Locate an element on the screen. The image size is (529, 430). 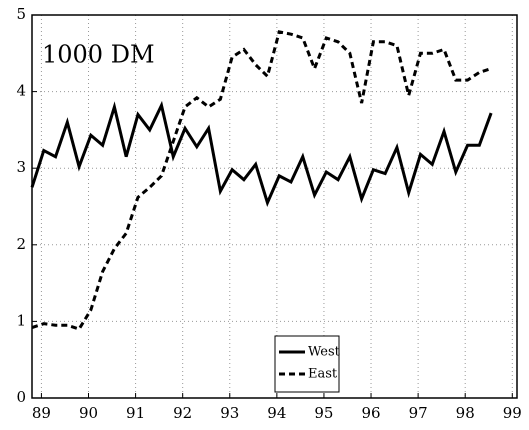
x-tick-label: 94 is located at coordinates (276, 413).